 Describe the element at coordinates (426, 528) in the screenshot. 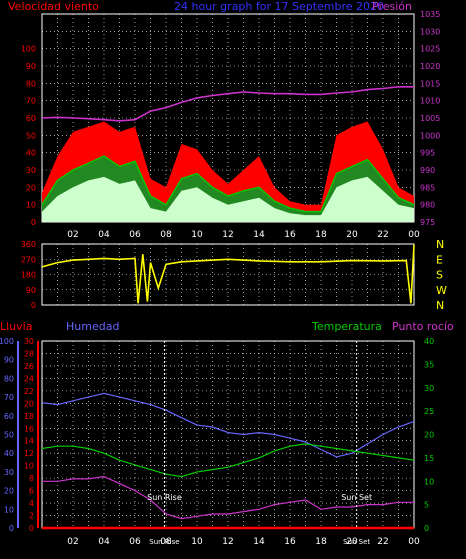

I see `temperature-y-tick: 0` at that location.